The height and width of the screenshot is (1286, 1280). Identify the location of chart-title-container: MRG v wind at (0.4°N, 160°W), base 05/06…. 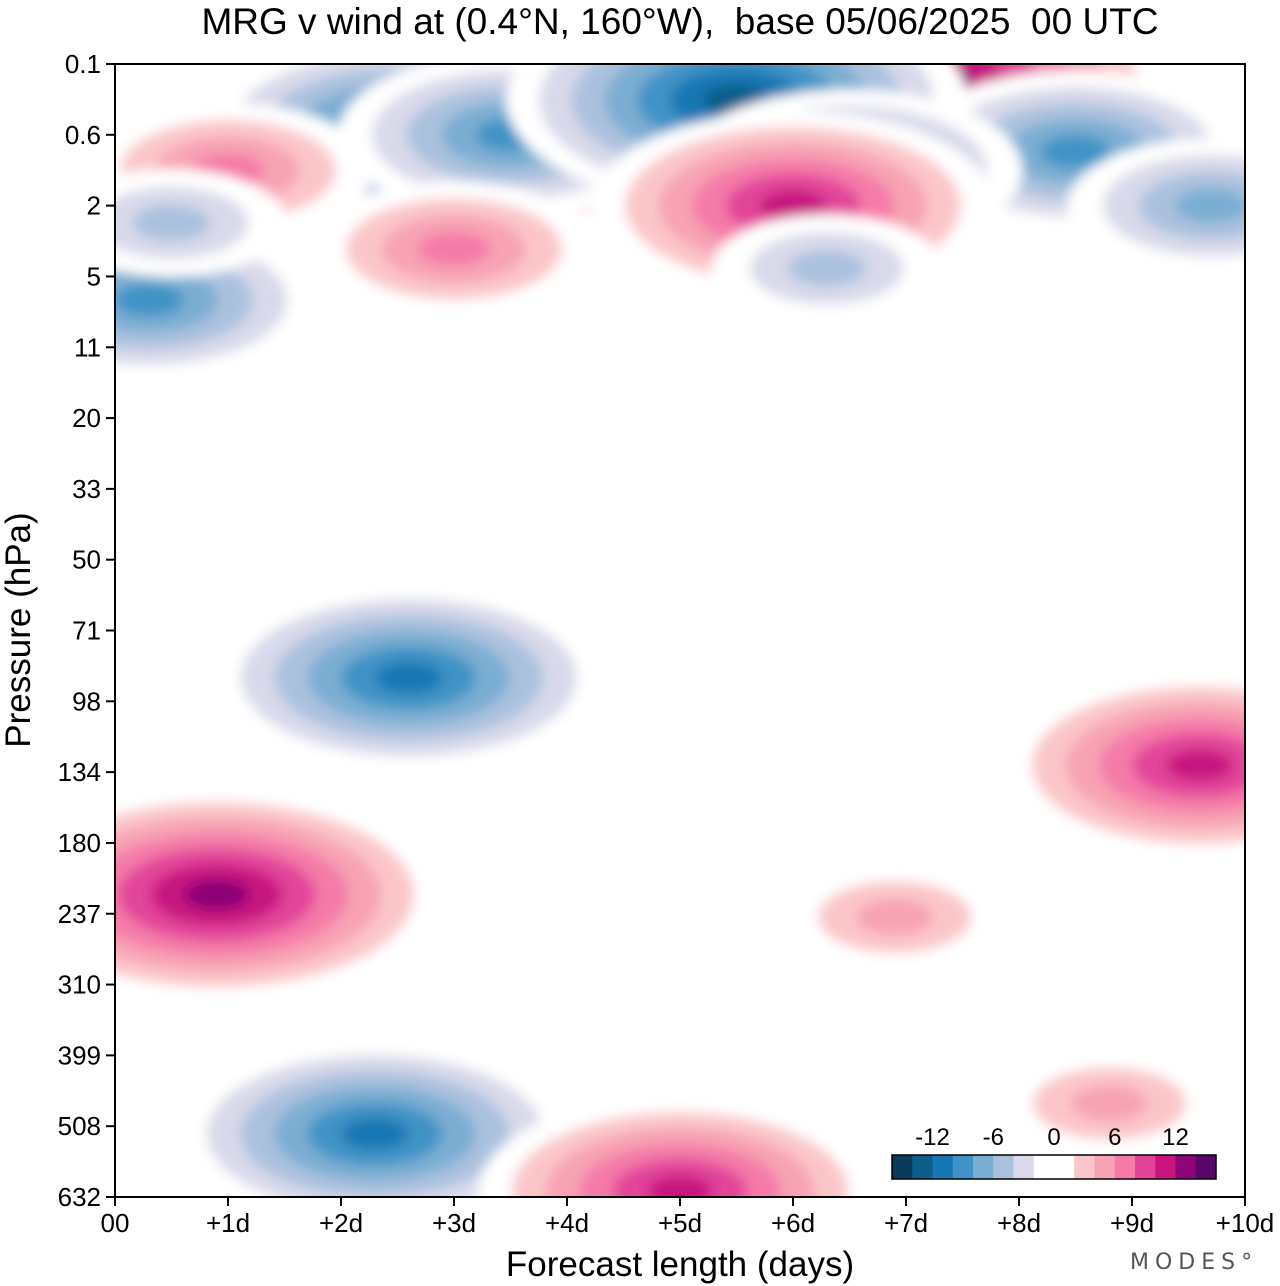
(640, 24).